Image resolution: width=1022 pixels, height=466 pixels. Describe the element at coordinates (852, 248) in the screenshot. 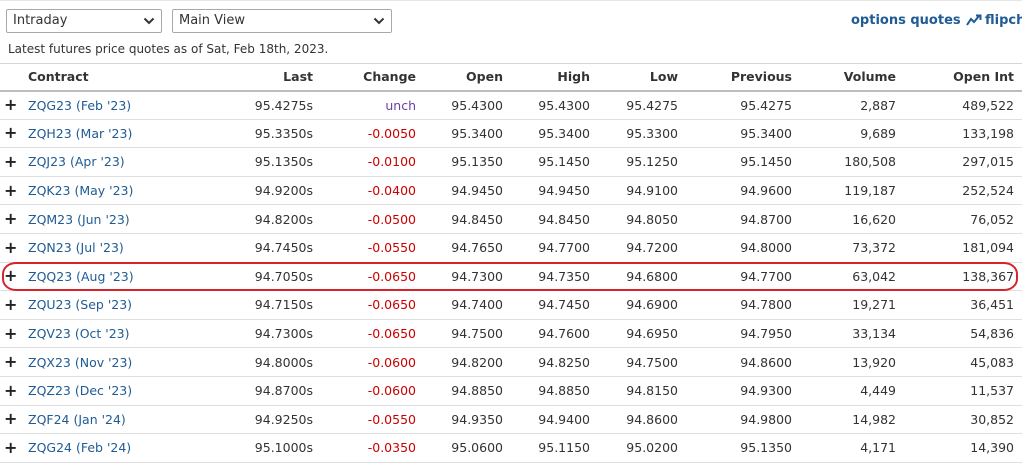

I see `cell-volume: 73,372` at that location.